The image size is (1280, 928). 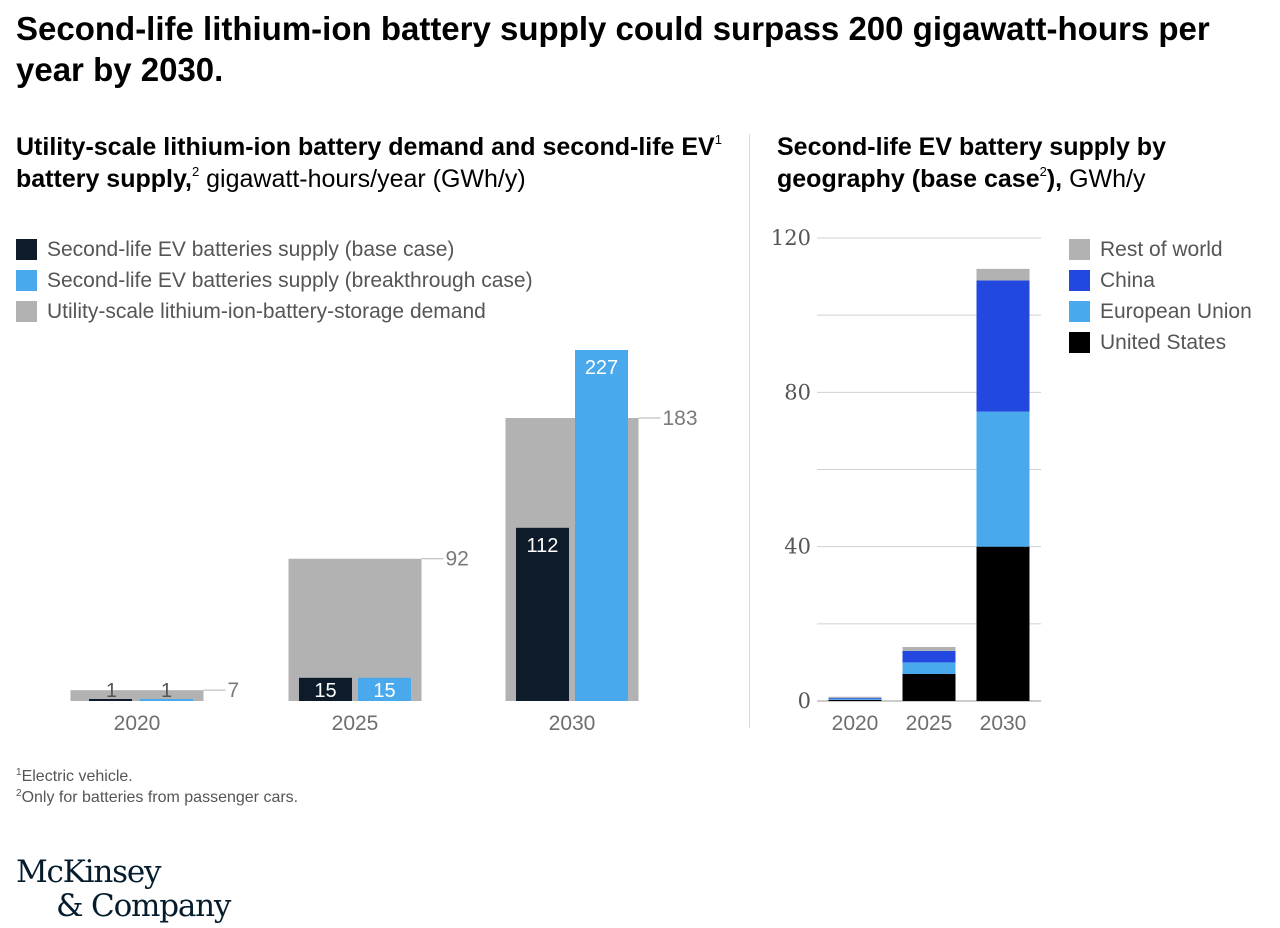 What do you see at coordinates (1079, 280) in the screenshot?
I see `legend-swatch-china` at bounding box center [1079, 280].